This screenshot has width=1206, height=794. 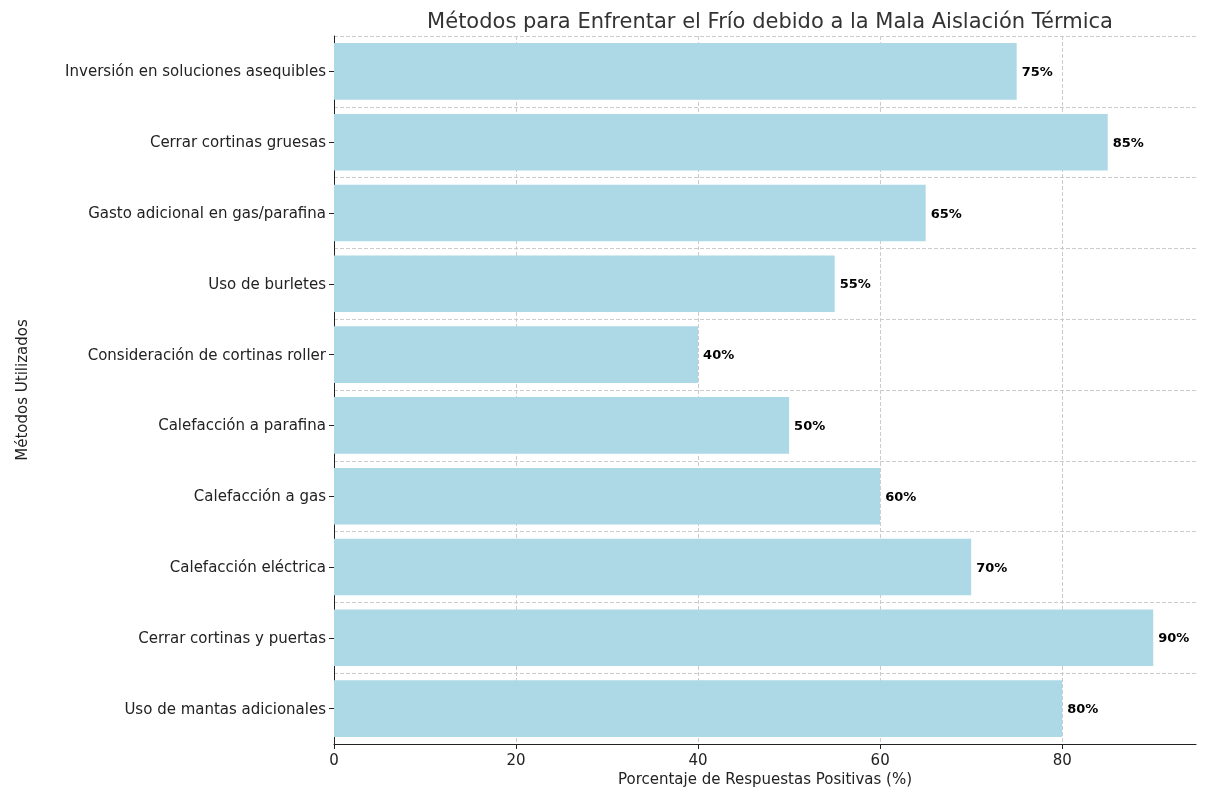 I want to click on y-tick-label: Calefacción a parafina, so click(x=242, y=425).